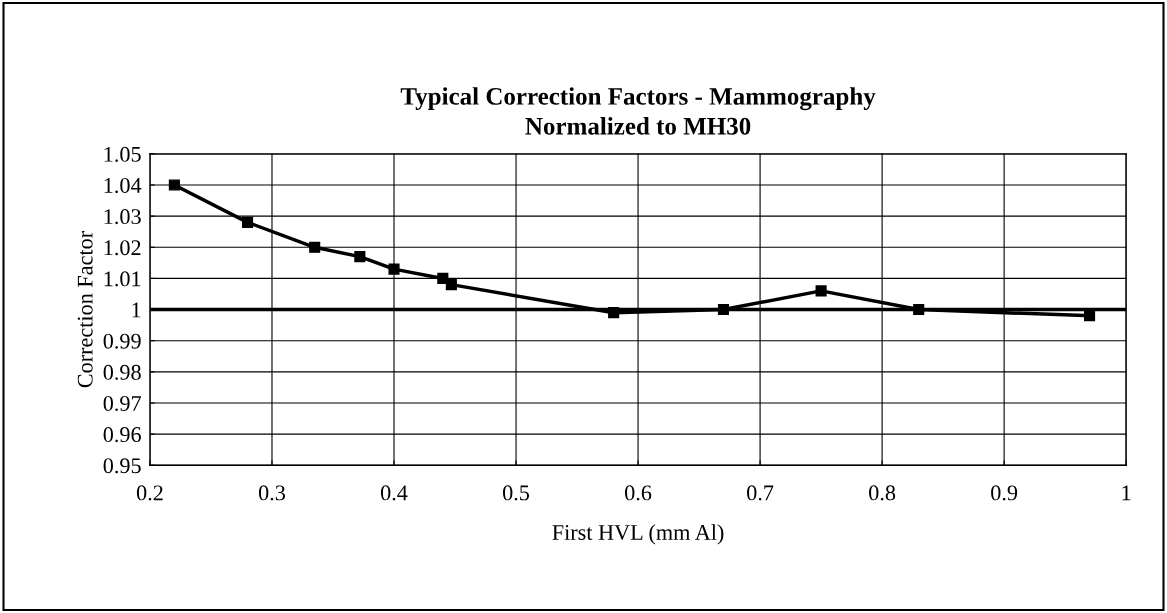 This screenshot has height=613, width=1167. What do you see at coordinates (638, 534) in the screenshot?
I see `x-axis-title: First HVL (mm Al)` at bounding box center [638, 534].